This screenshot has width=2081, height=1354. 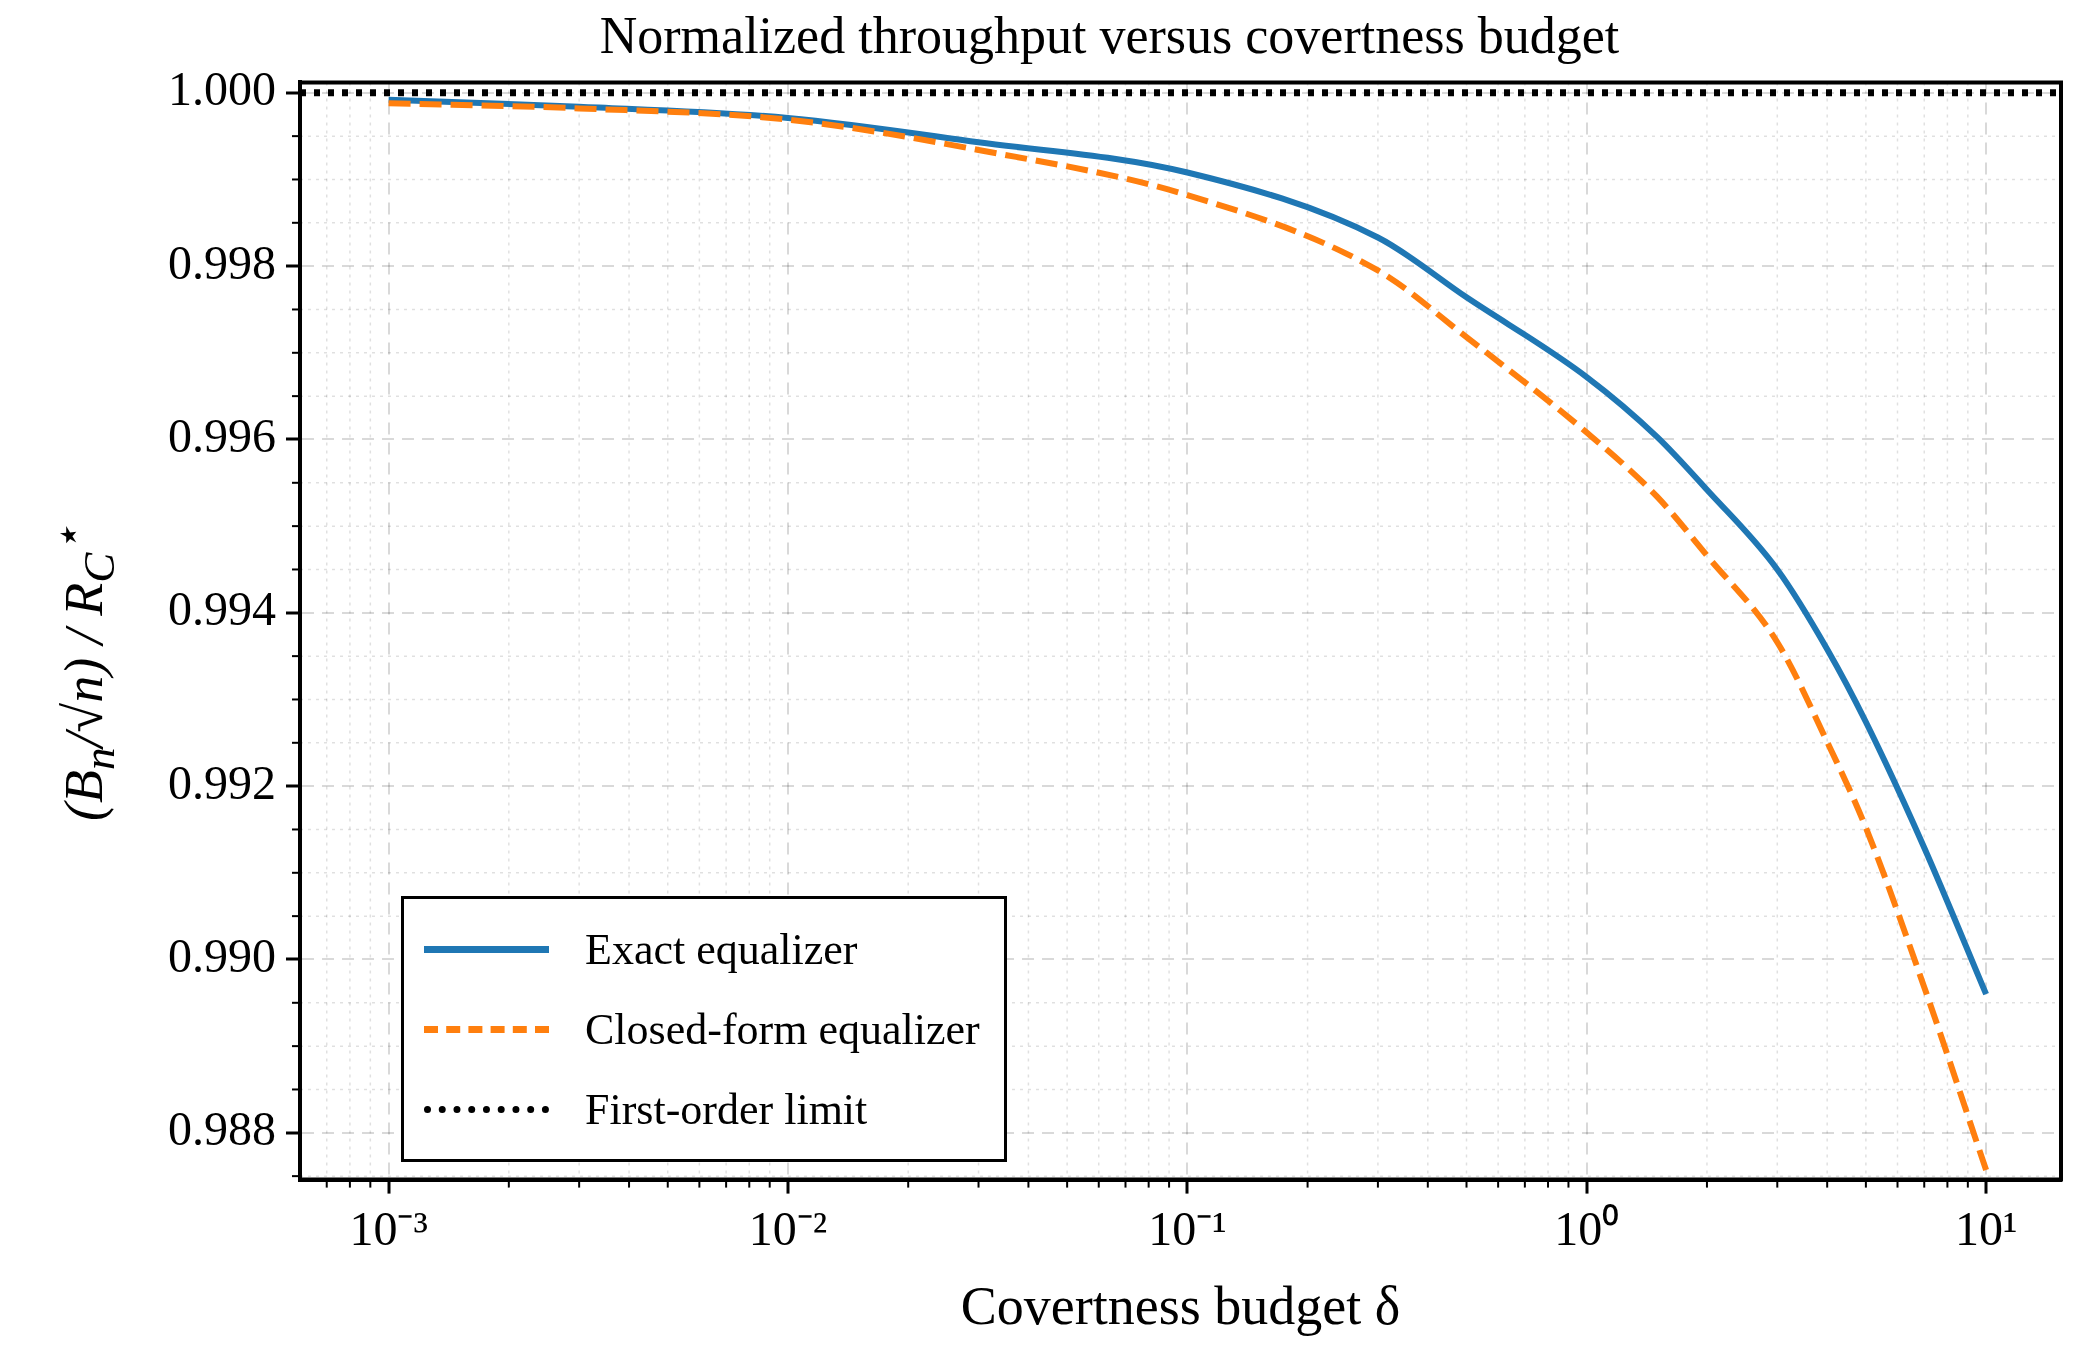 What do you see at coordinates (788, 1229) in the screenshot?
I see `x-tick-label: 10⁻²` at bounding box center [788, 1229].